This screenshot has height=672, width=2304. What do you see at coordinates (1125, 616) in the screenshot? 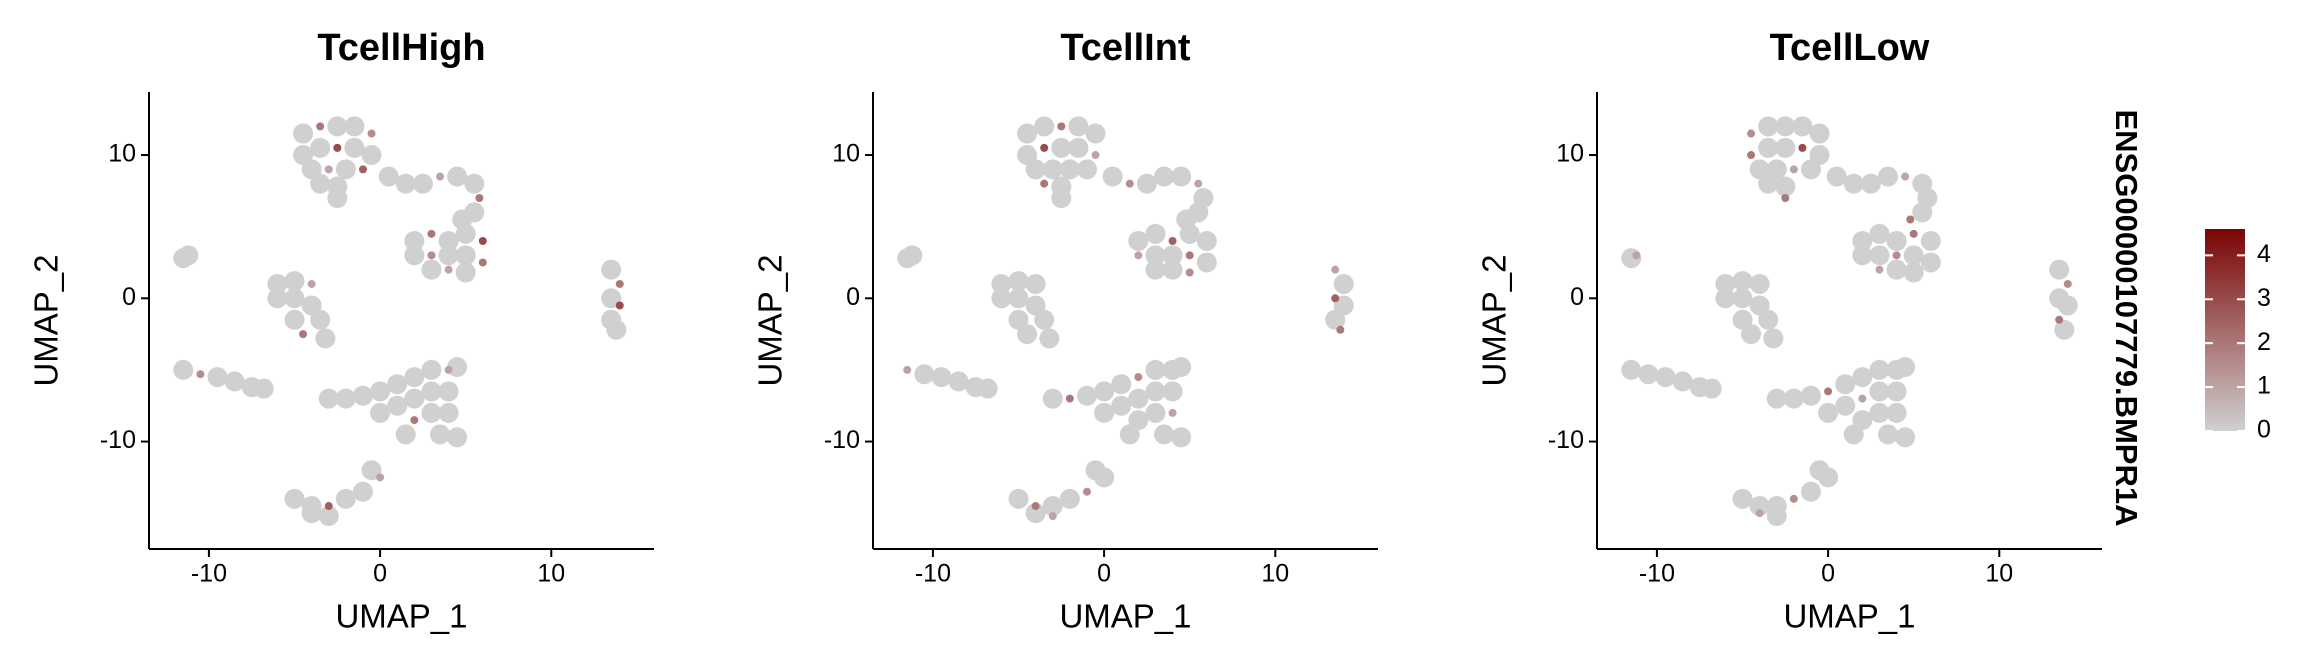
I see `x-axis-label: UMAP_1` at bounding box center [1125, 616].